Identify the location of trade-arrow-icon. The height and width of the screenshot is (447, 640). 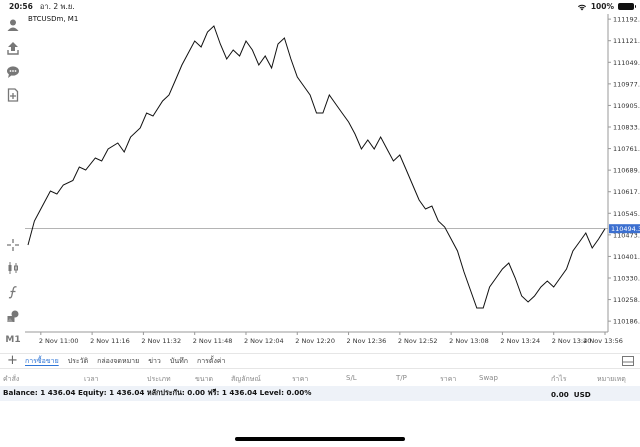
(13, 48).